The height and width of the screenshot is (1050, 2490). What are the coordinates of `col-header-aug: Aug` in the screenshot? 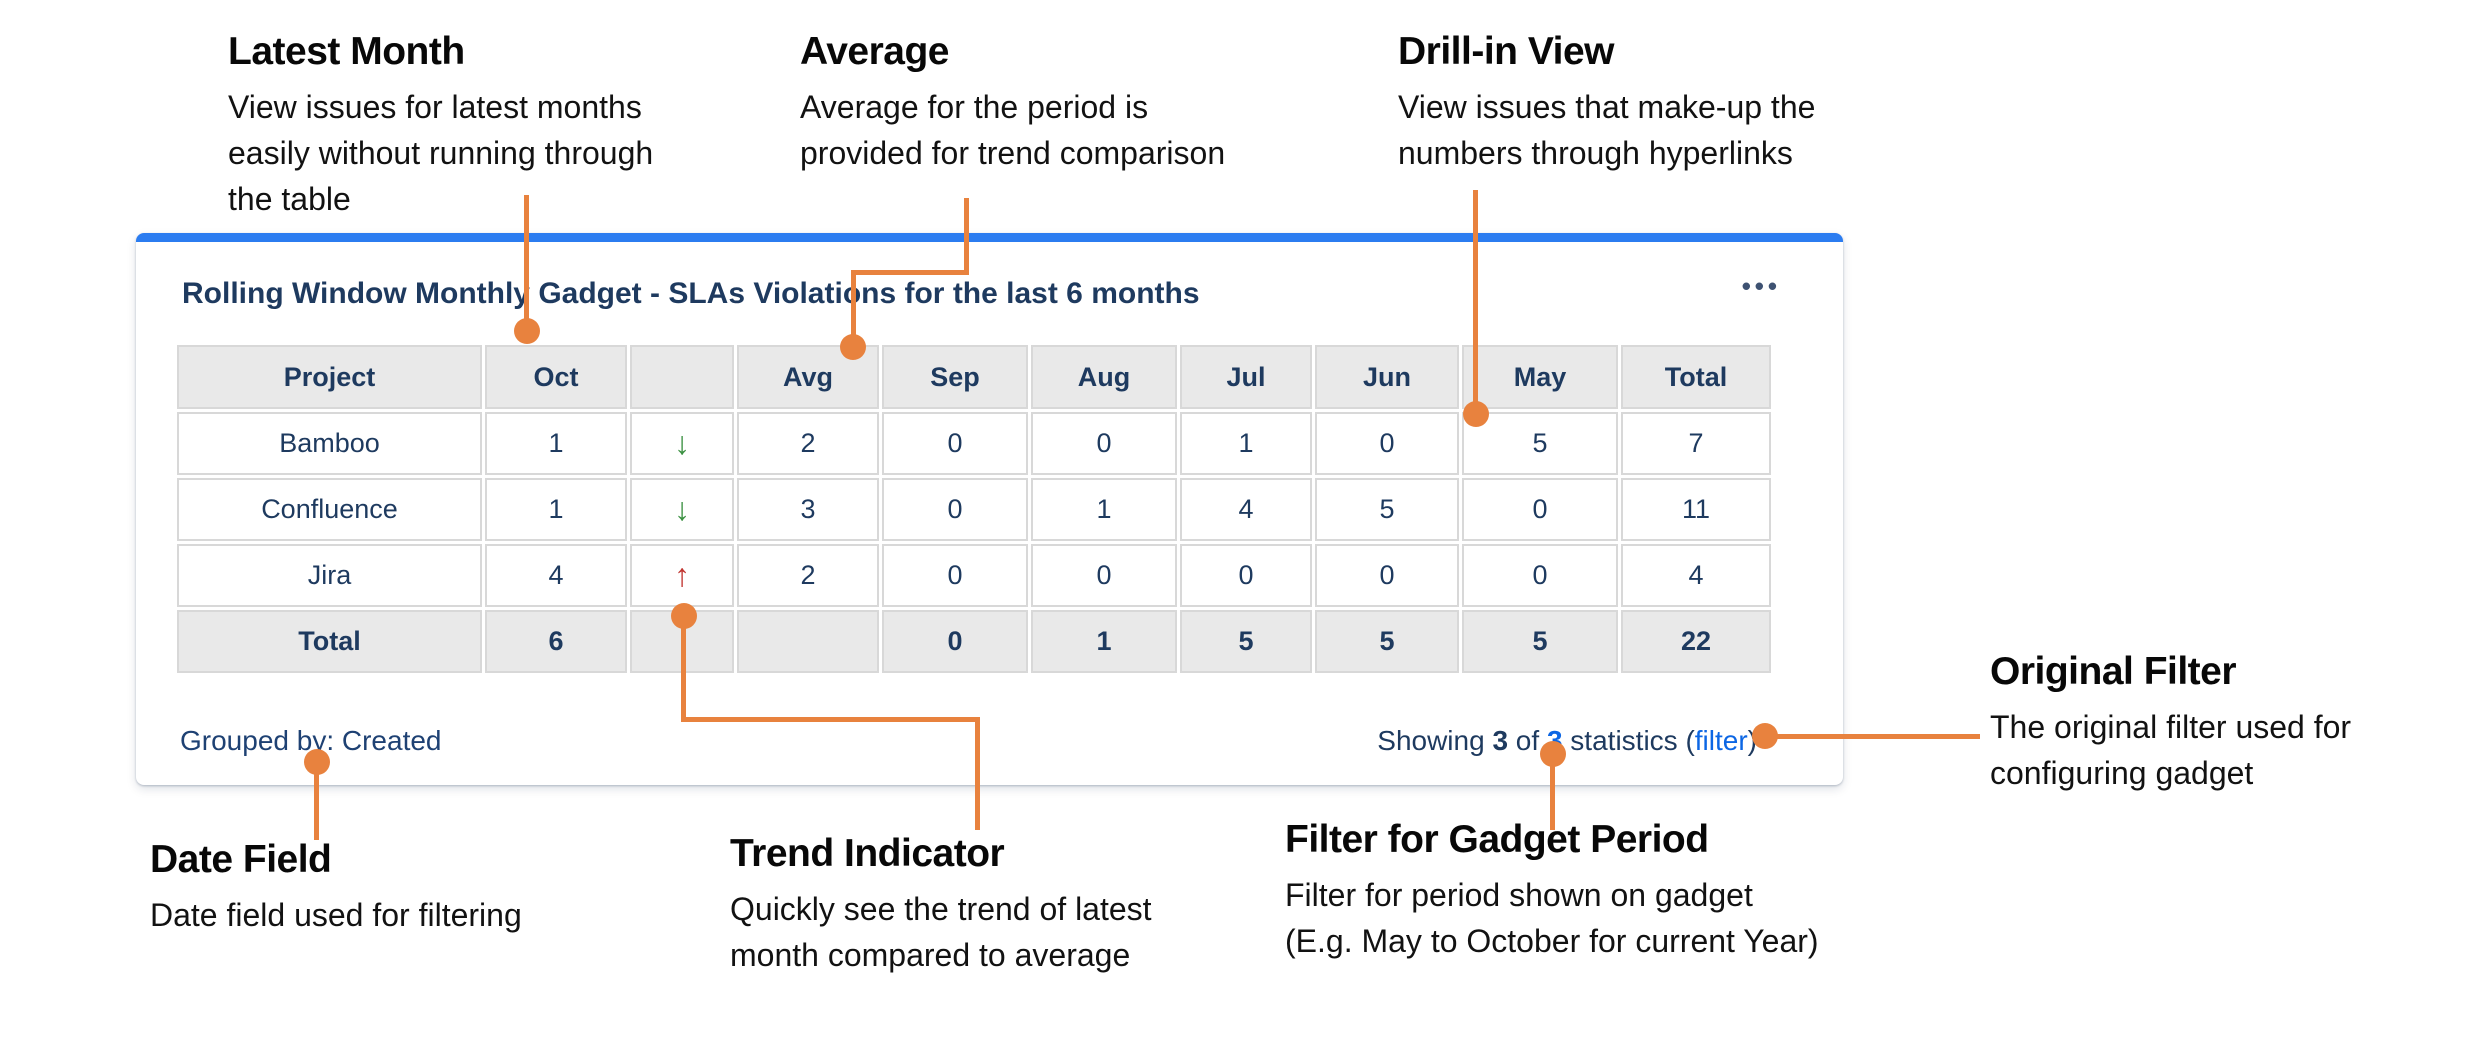 It's located at (1104, 377).